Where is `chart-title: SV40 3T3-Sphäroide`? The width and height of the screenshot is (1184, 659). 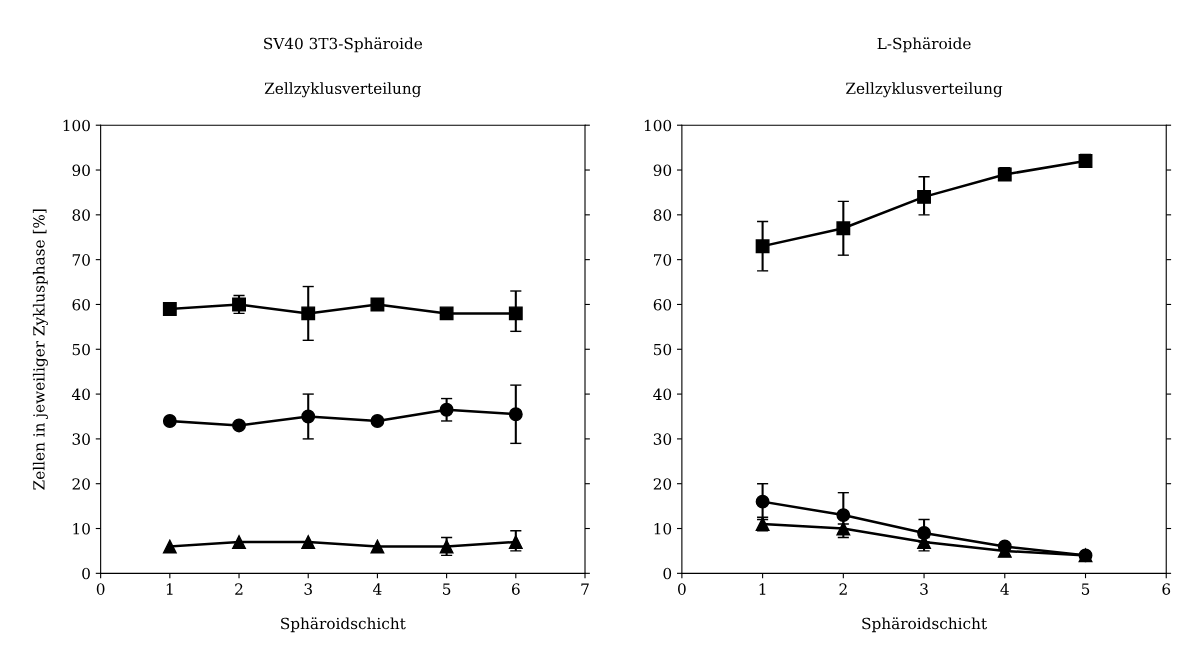
chart-title: SV40 3T3-Sphäroide is located at coordinates (343, 45).